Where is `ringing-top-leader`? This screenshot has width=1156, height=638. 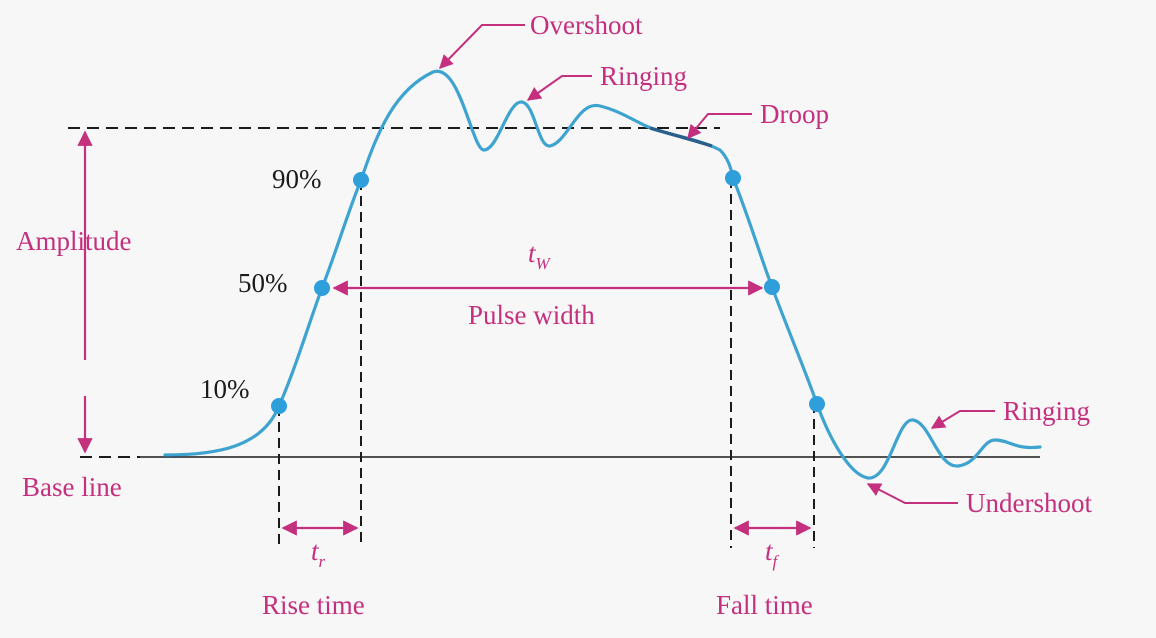
ringing-top-leader is located at coordinates (559, 88).